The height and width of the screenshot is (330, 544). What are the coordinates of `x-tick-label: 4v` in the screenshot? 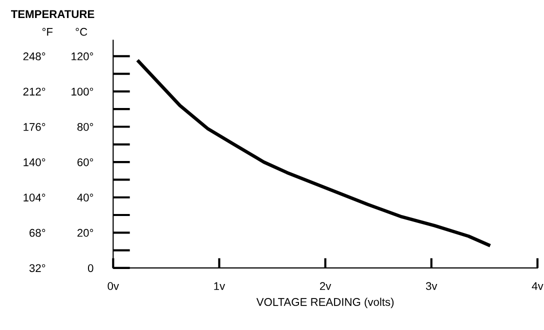 It's located at (538, 286).